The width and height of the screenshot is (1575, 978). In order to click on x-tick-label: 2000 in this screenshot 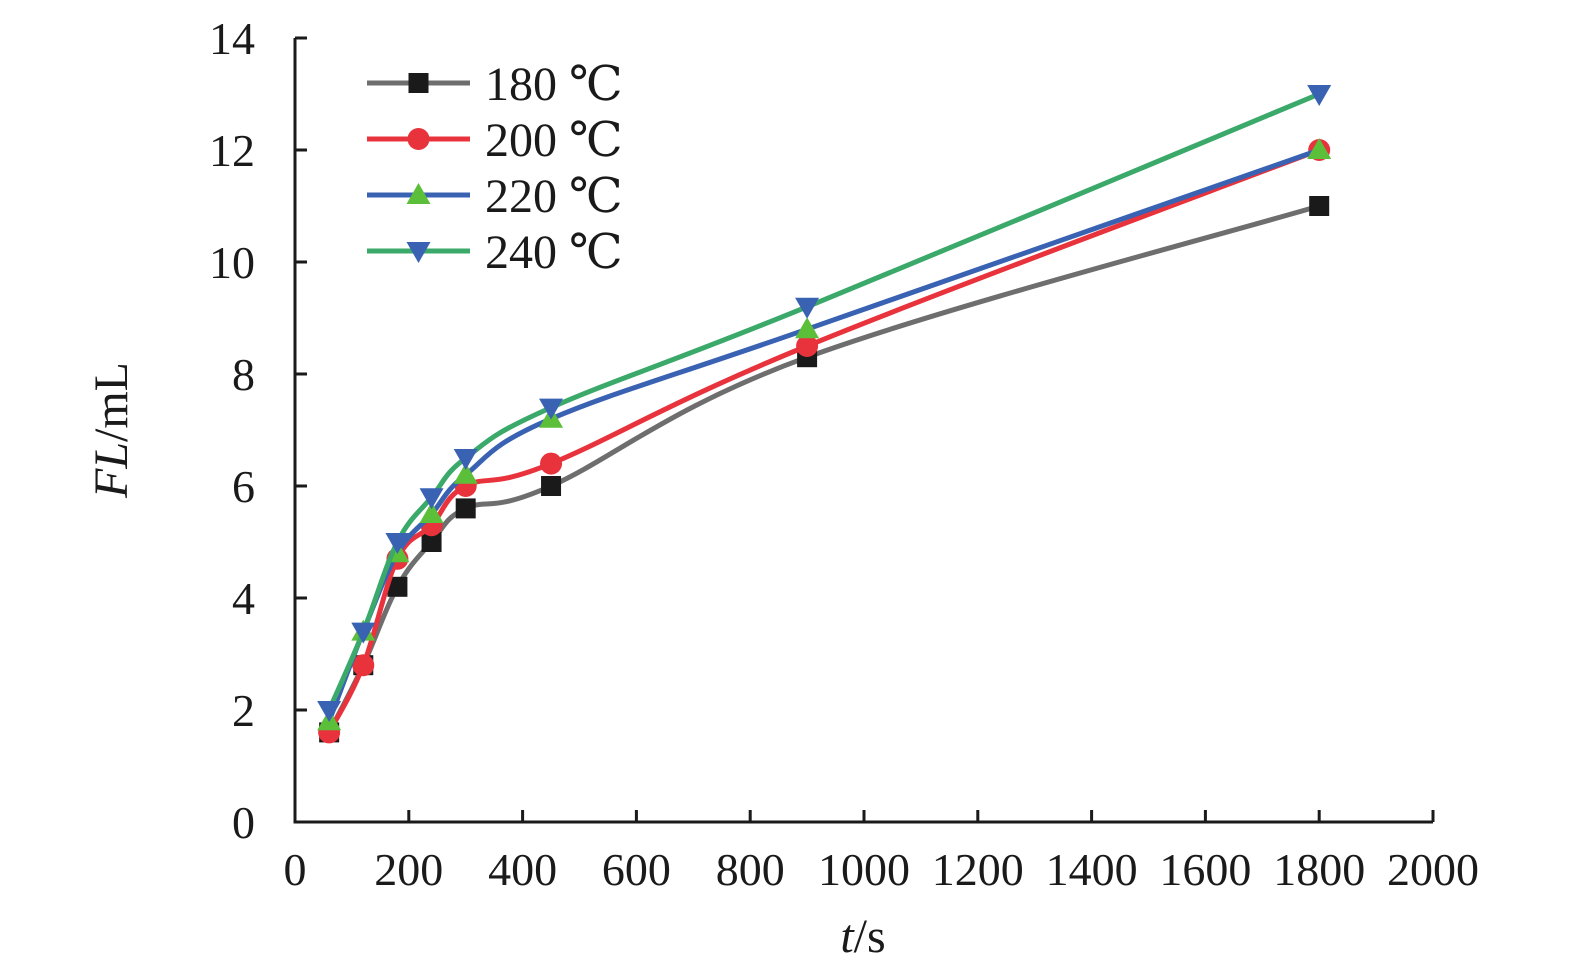, I will do `click(1433, 869)`.